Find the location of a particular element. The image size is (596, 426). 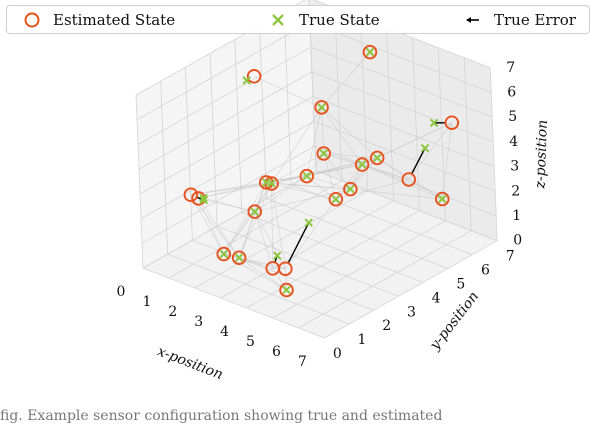

legend-label-true: True State is located at coordinates (339, 19).